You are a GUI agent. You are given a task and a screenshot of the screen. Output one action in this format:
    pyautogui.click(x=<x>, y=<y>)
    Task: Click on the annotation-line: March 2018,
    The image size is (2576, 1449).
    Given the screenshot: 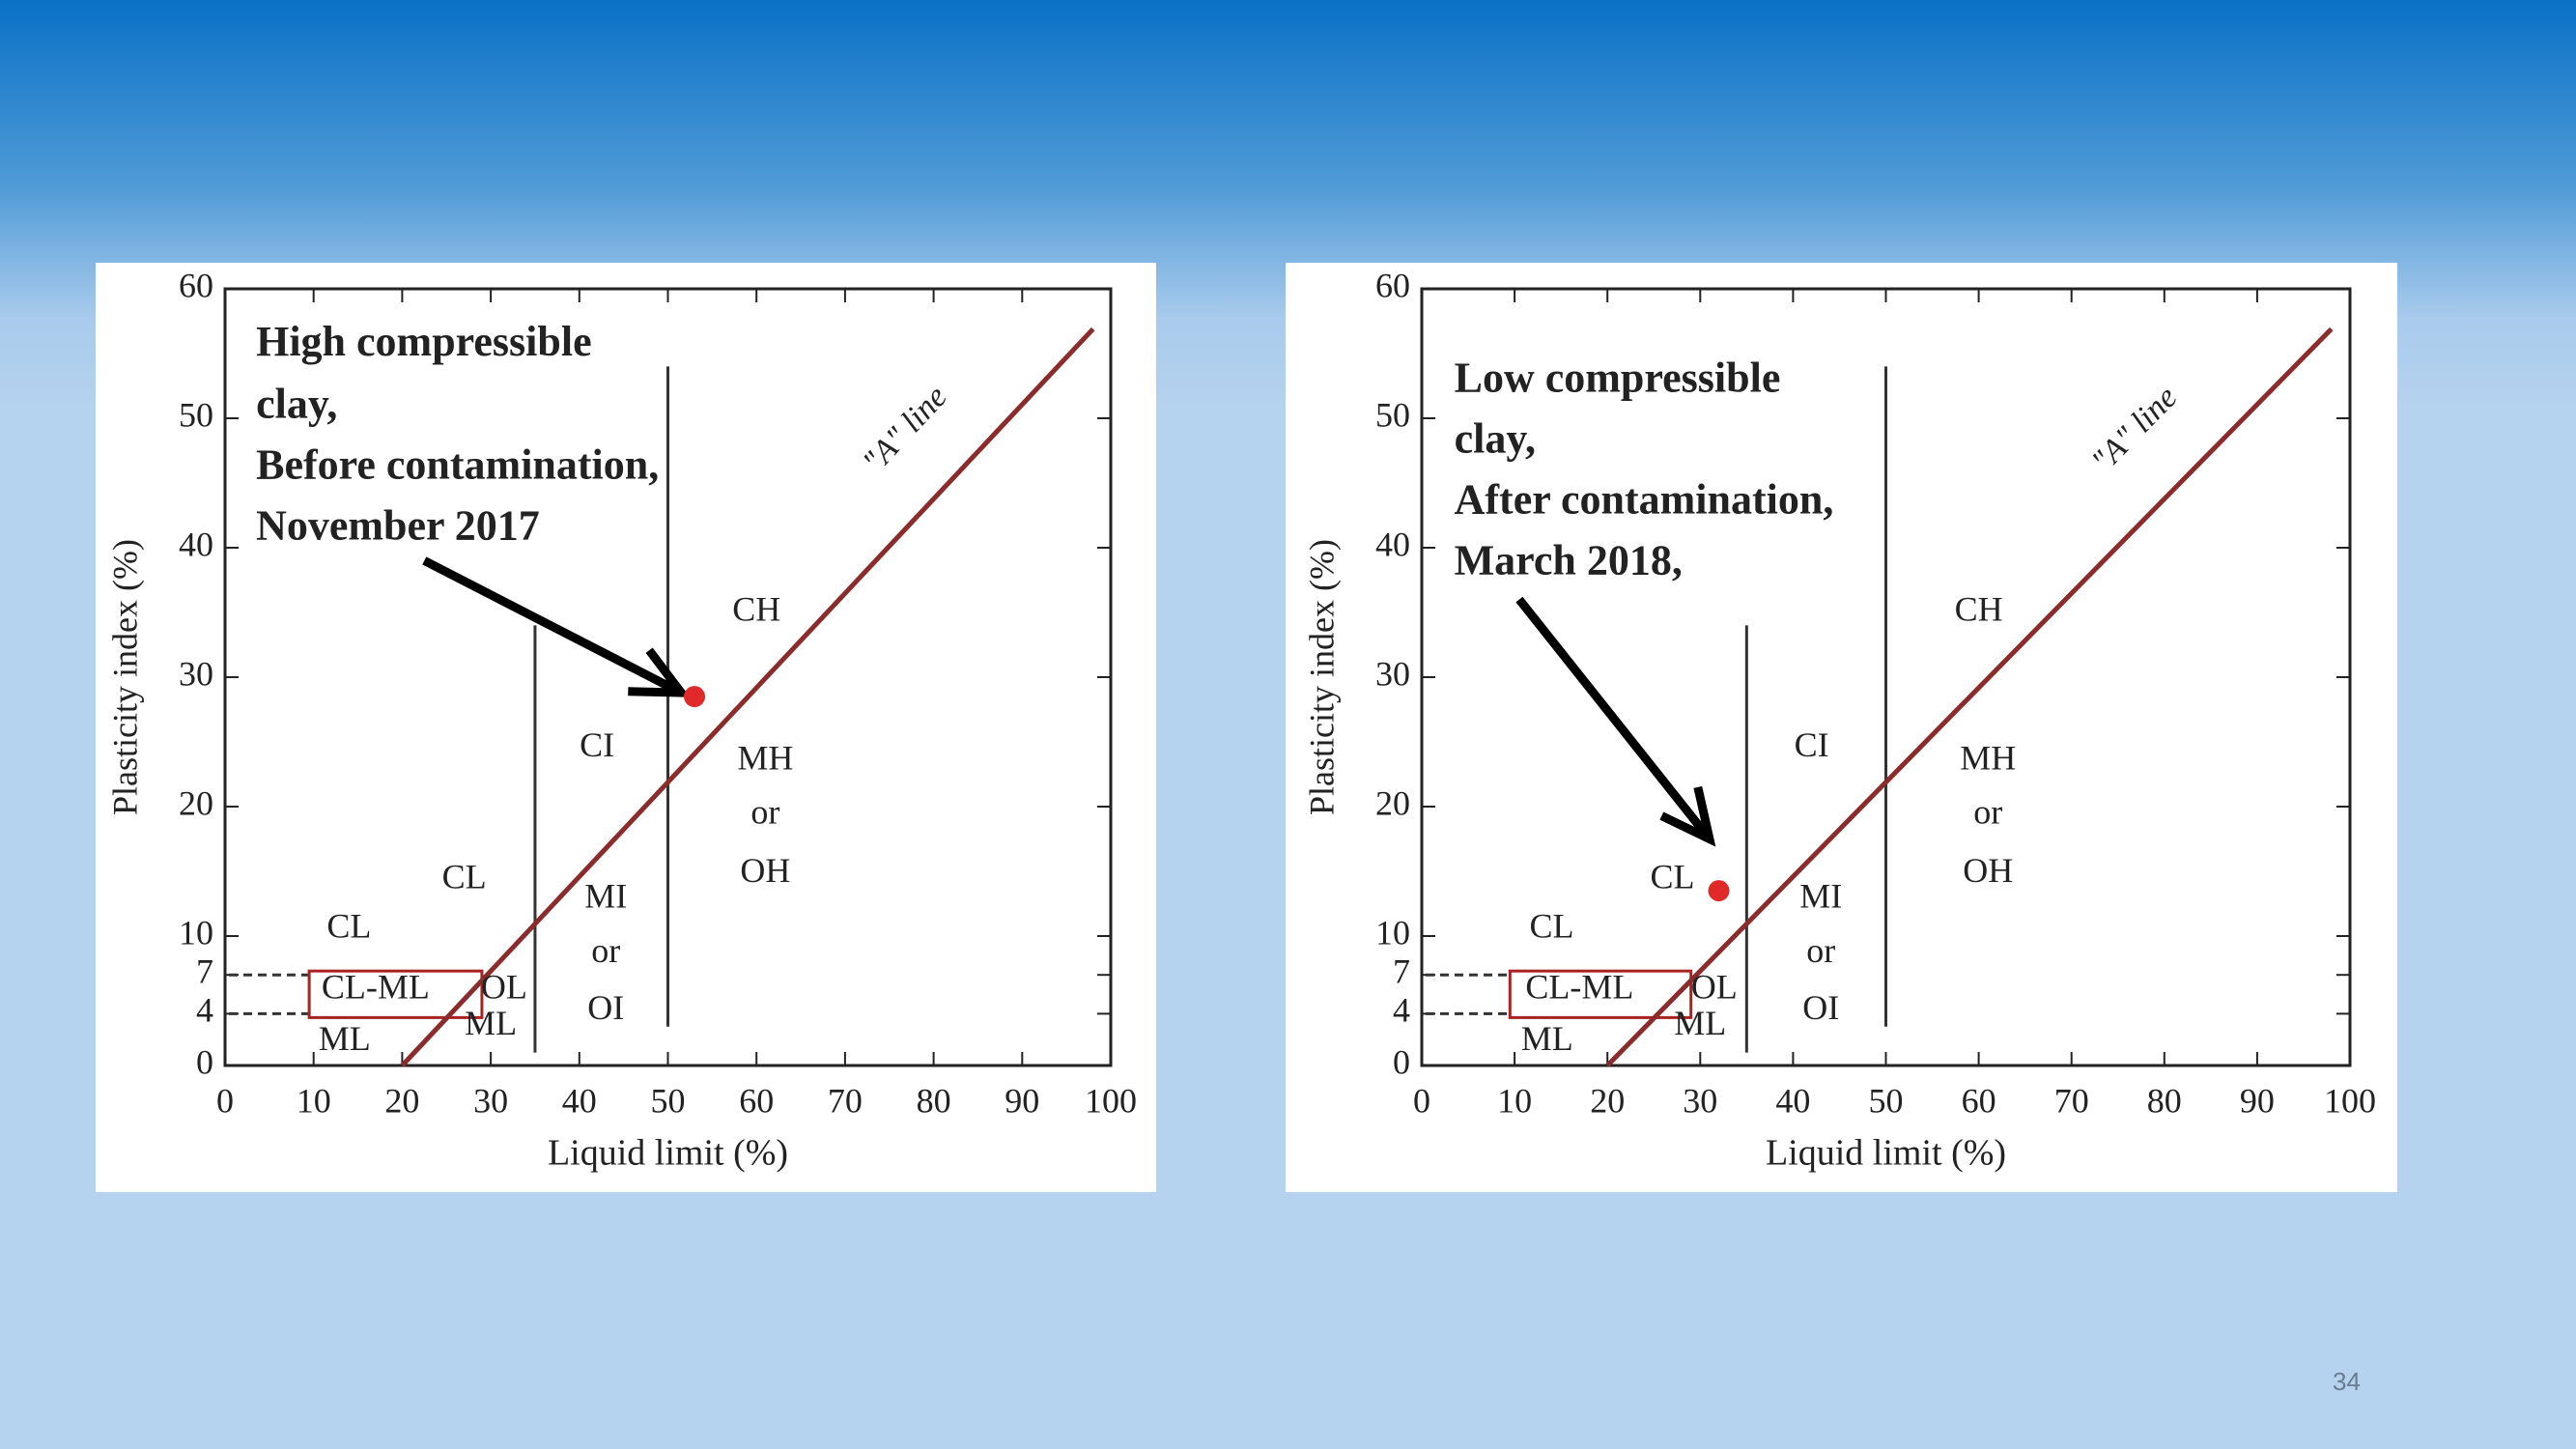 What is the action you would take?
    pyautogui.click(x=1569, y=560)
    